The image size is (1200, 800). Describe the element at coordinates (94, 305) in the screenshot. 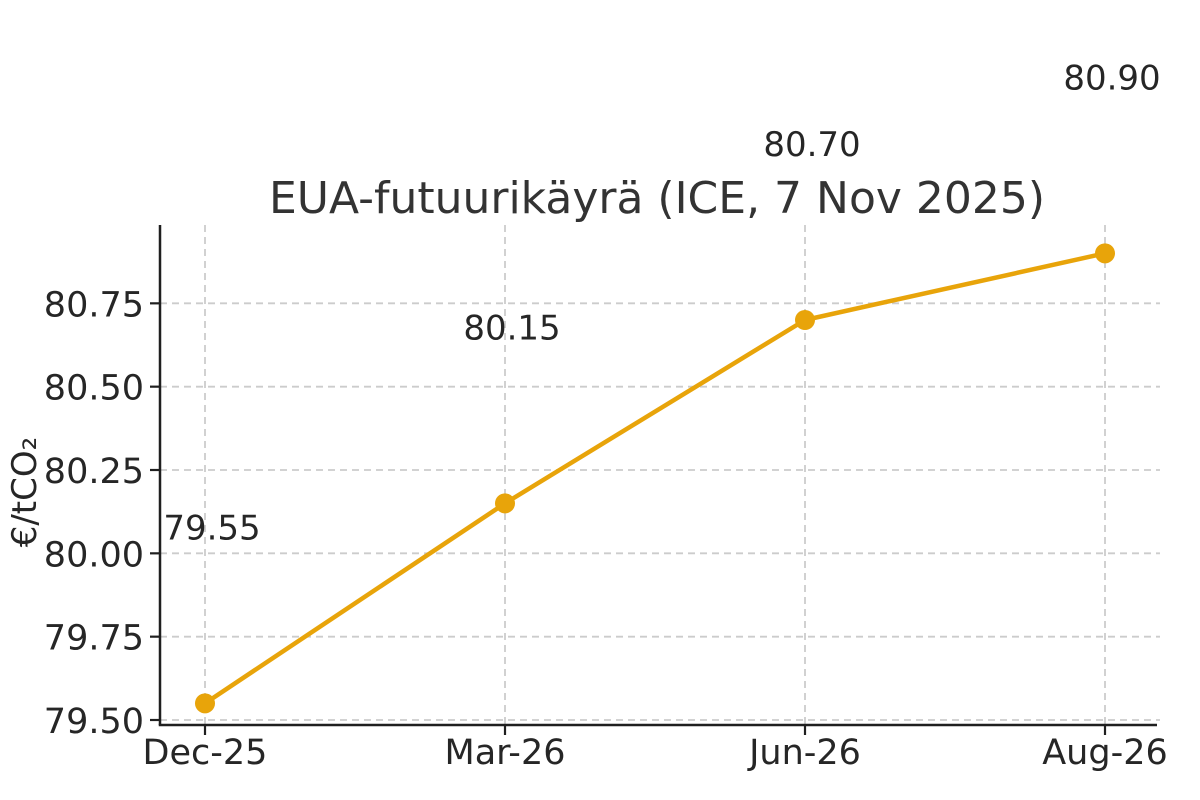

I see `y-tick-label: 80.75` at that location.